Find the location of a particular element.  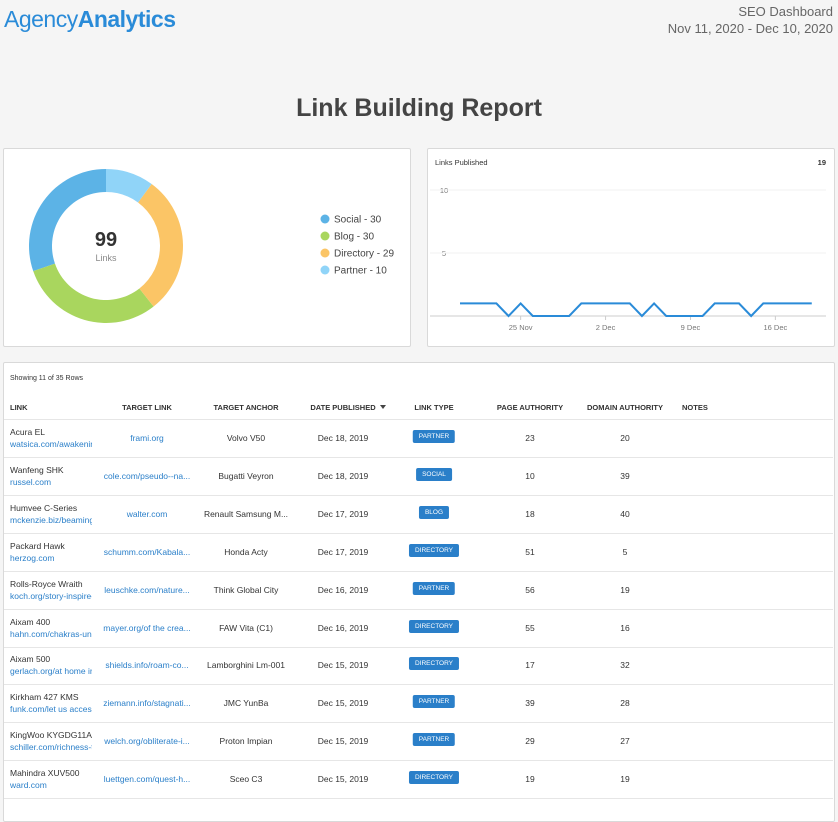

column-header: DOMAIN AUTHORITY is located at coordinates (625, 407).